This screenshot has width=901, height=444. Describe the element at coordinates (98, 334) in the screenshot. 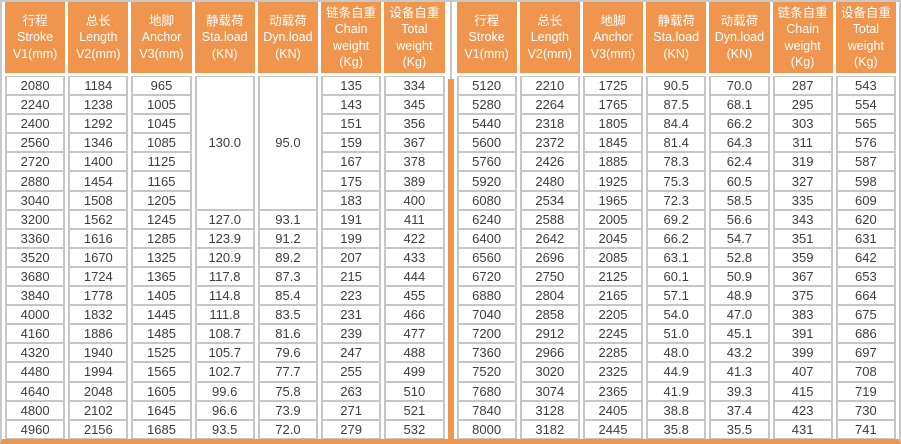

I see `table-cell: 1886` at that location.